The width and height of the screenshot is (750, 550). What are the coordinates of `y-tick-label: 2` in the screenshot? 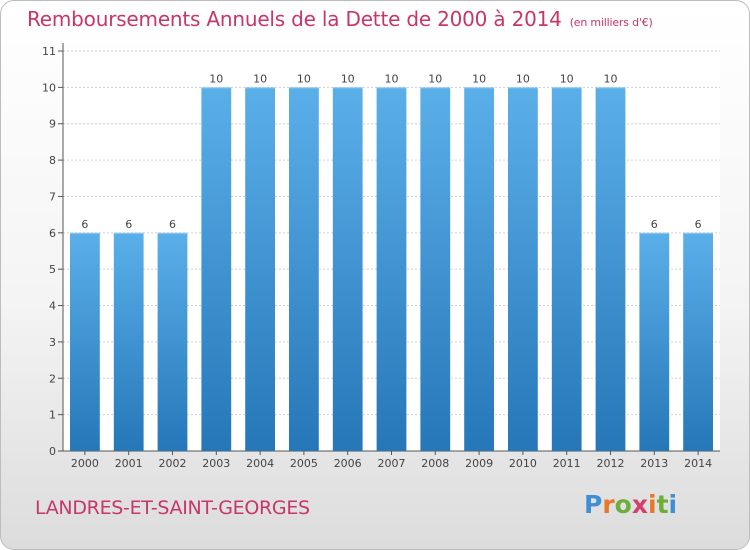 It's located at (52, 378).